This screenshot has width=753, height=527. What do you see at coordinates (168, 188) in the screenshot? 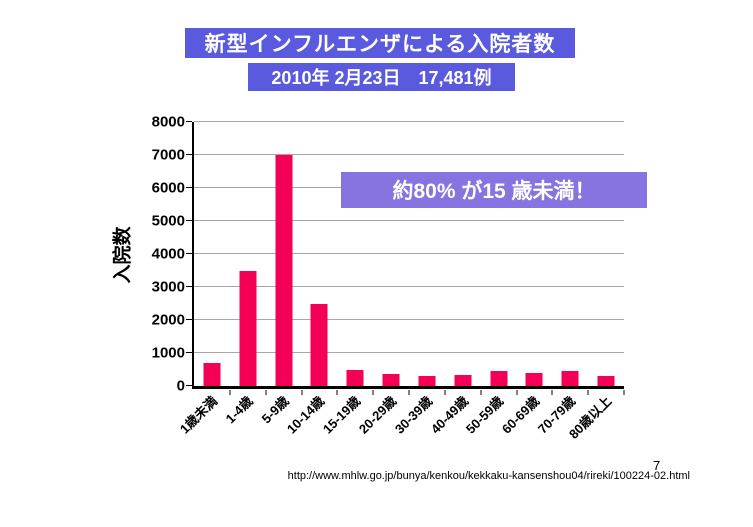
I see `y-axis-tick-label: 6000` at bounding box center [168, 188].